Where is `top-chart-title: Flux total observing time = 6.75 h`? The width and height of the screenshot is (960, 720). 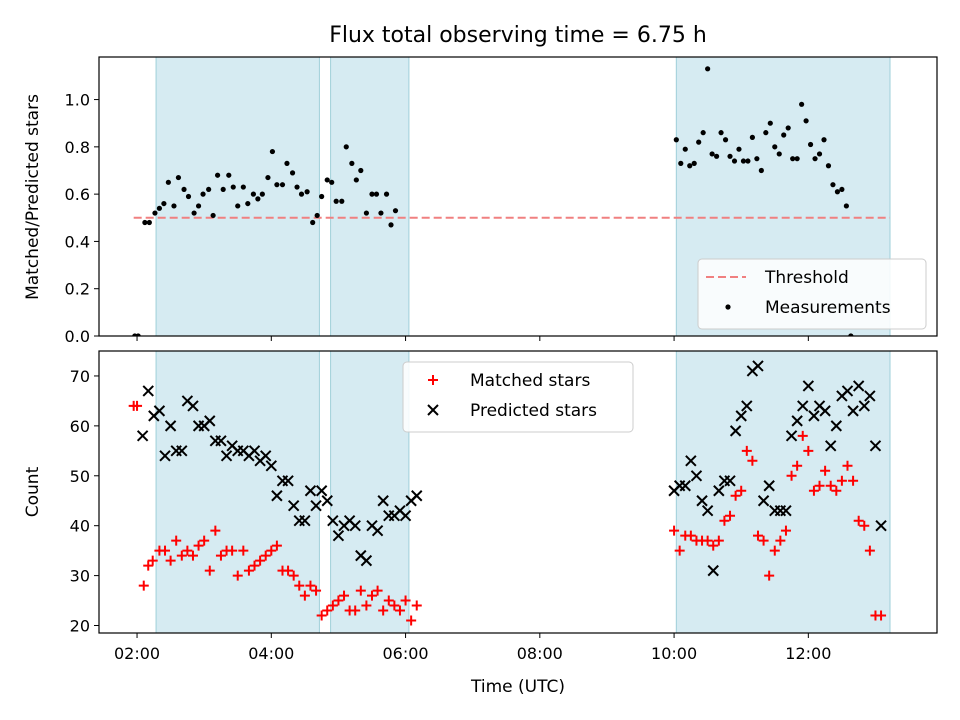 top-chart-title: Flux total observing time = 6.75 h is located at coordinates (518, 35).